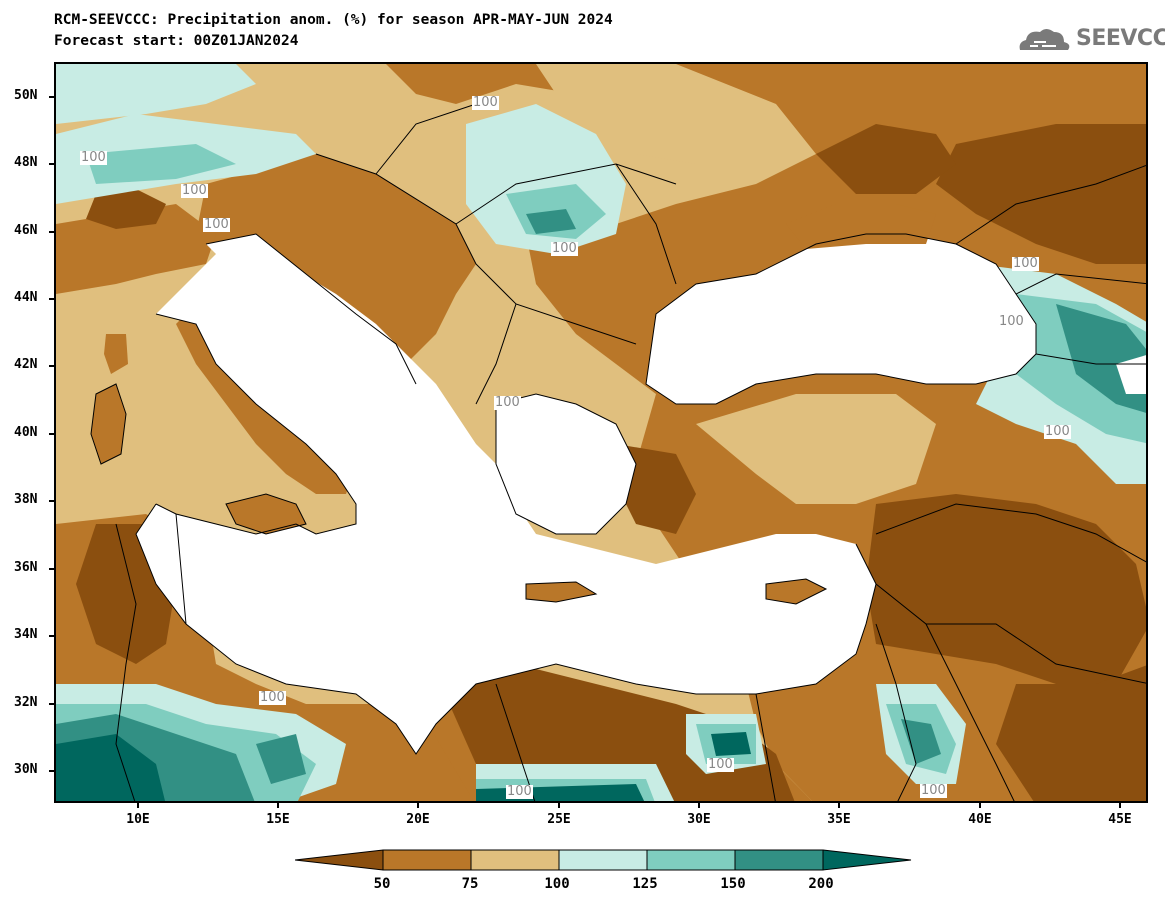 This screenshot has width=1165, height=907. Describe the element at coordinates (382, 884) in the screenshot. I see `legend-label-50: 50` at that location.